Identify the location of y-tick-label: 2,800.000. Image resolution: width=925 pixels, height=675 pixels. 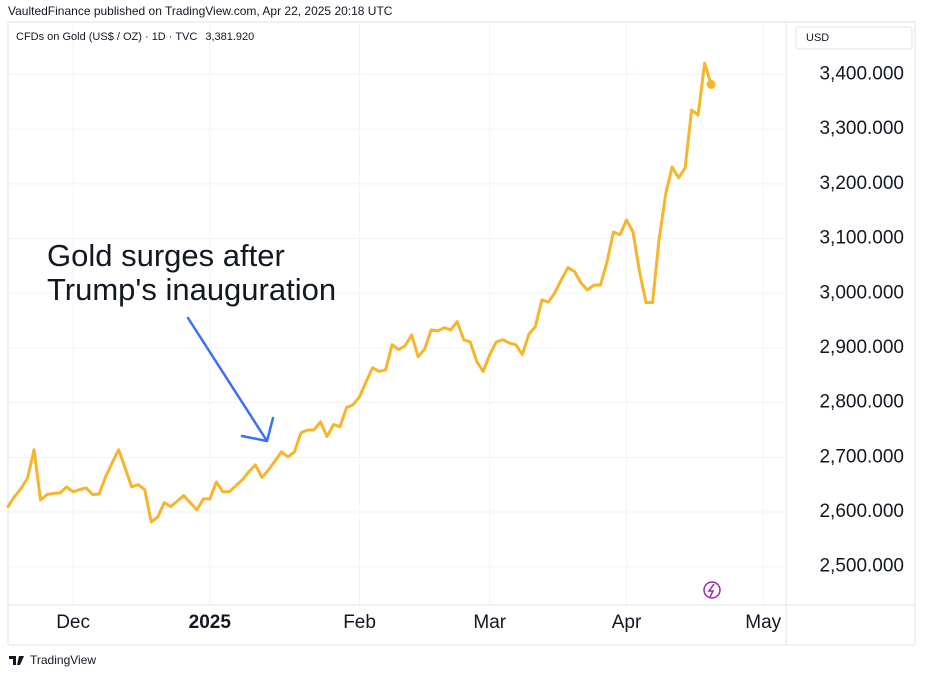
(861, 402).